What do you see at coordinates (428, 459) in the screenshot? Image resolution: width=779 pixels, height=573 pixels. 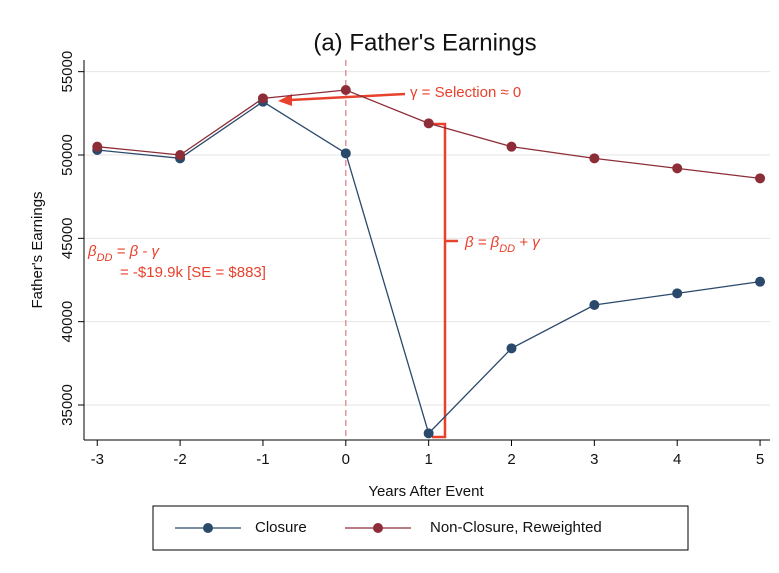 I see `x-tick-label: 1` at bounding box center [428, 459].